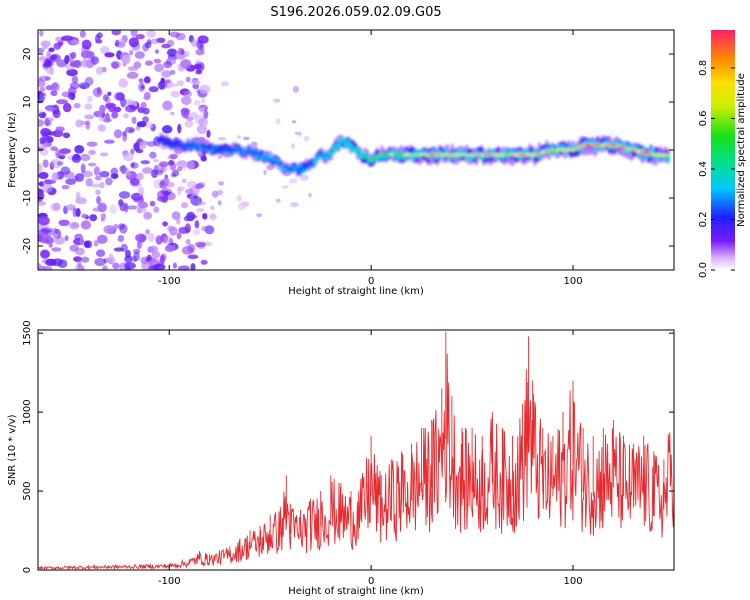 This screenshot has height=600, width=750. Describe the element at coordinates (27, 570) in the screenshot. I see `snr-y-tick-label: 0` at that location.